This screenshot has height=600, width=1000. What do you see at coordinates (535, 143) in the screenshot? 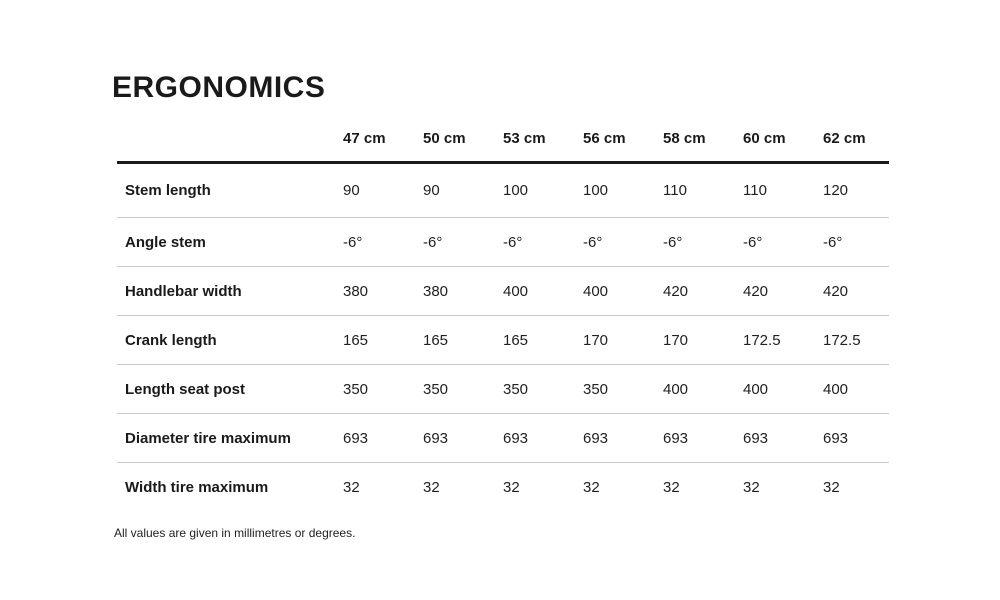
I see `header-size-53: 53 cm` at bounding box center [535, 143].